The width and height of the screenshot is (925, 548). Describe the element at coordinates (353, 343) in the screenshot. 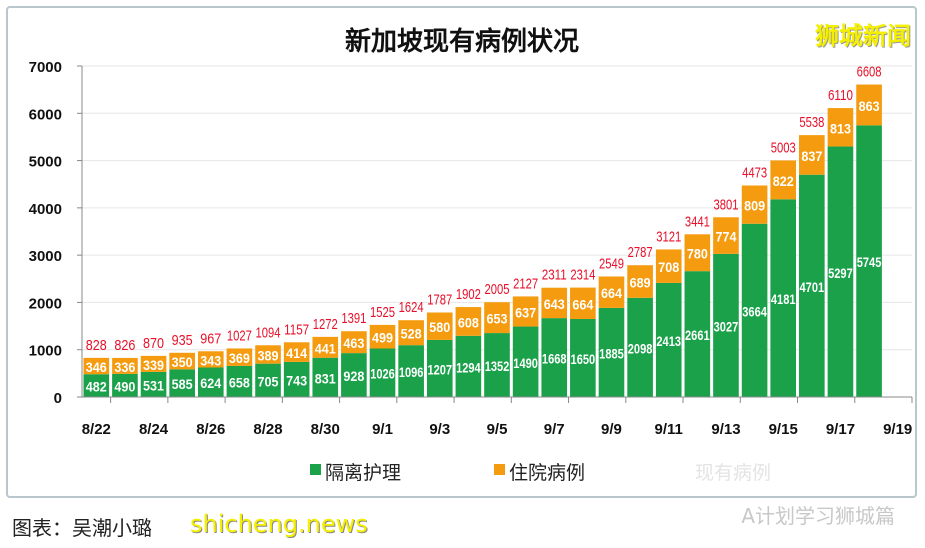

I see `bar-value-label: 463` at that location.